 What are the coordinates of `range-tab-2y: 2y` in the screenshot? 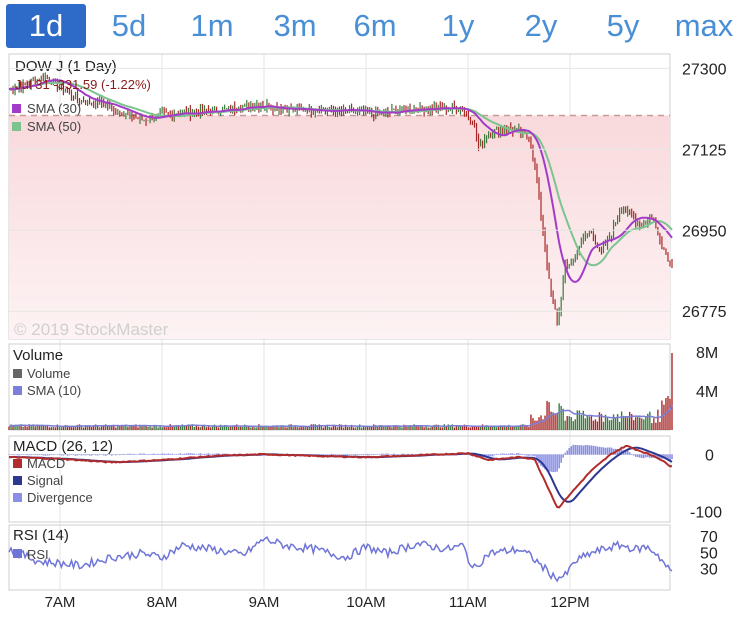 It's located at (541, 25).